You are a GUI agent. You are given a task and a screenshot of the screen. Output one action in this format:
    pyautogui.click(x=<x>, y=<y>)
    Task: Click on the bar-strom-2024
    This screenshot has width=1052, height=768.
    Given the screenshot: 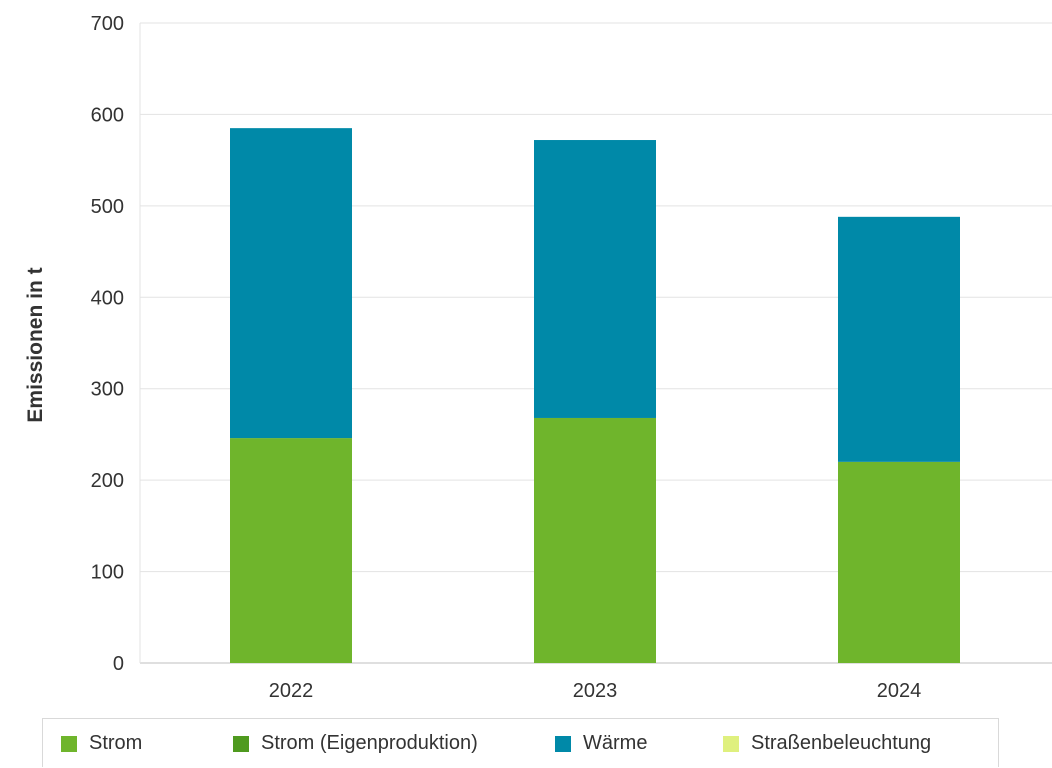 What is the action you would take?
    pyautogui.click(x=899, y=562)
    